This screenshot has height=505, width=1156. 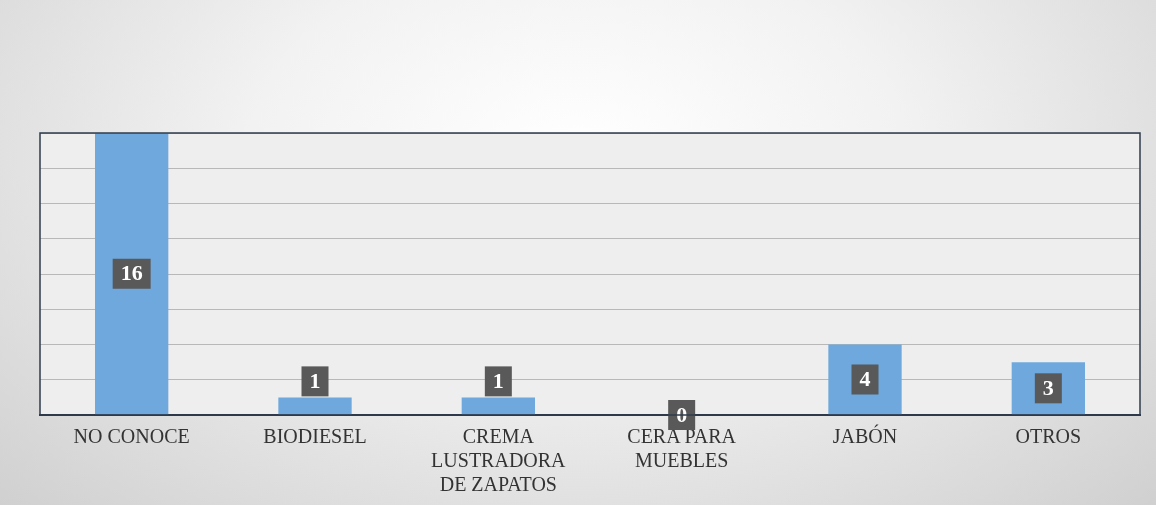 What do you see at coordinates (682, 448) in the screenshot?
I see `x-tick-label: CERA PARA MUEBLES` at bounding box center [682, 448].